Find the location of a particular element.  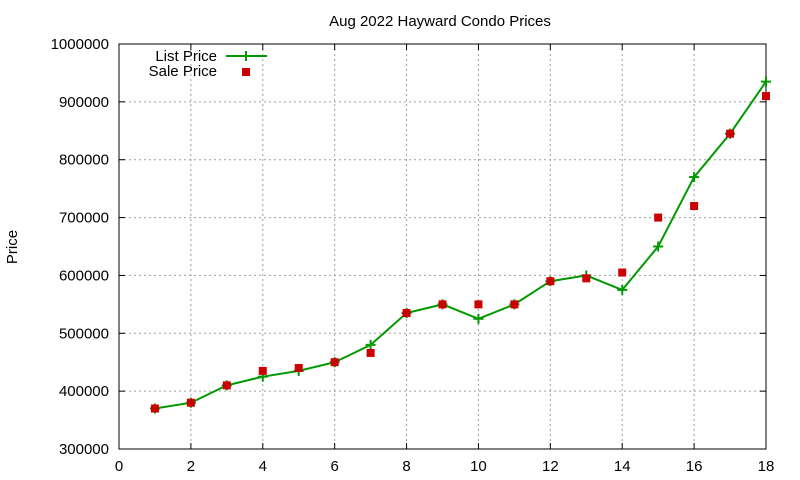

y-axis-label: Price is located at coordinates (12, 247).